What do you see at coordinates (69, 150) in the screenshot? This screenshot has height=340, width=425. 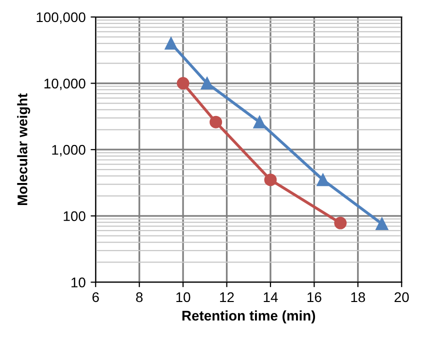 I see `y-tick-label: 1,000` at bounding box center [69, 150].